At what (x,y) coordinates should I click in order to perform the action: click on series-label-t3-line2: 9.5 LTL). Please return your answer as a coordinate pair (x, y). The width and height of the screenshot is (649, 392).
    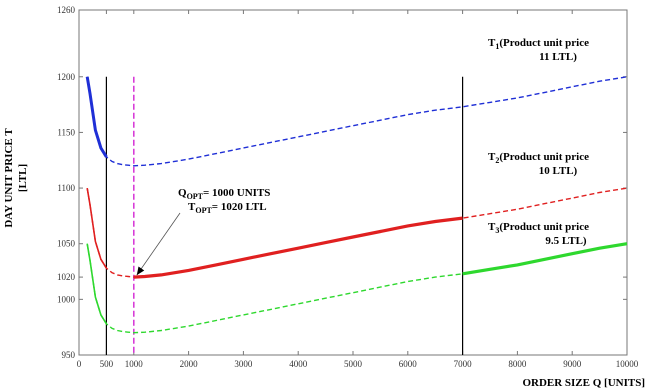
    Looking at the image, I should click on (566, 241).